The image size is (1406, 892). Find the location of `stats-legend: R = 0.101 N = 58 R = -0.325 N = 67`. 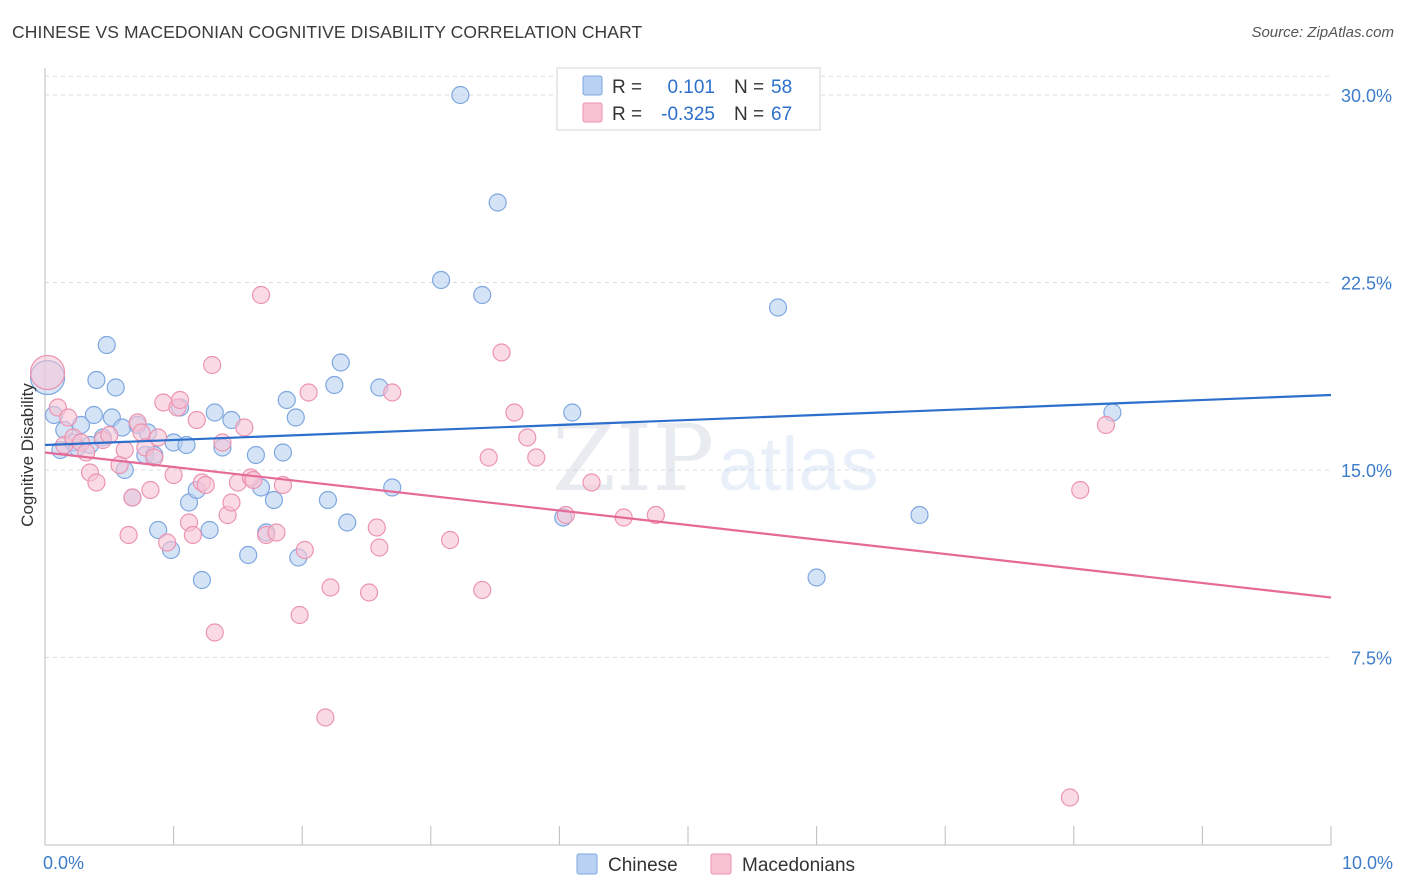

stats-legend: R = 0.101 N = 58 R = -0.325 N = 67 is located at coordinates (688, 99).